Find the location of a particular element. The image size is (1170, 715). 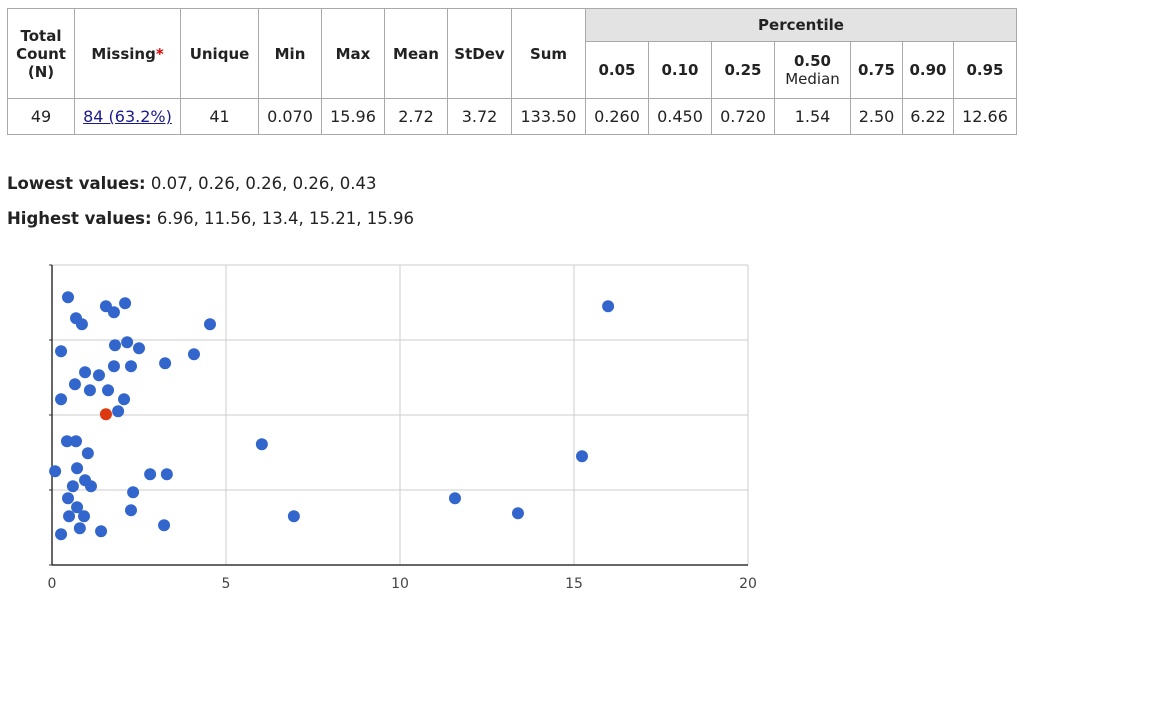

data-cell: 0.260 is located at coordinates (617, 116).